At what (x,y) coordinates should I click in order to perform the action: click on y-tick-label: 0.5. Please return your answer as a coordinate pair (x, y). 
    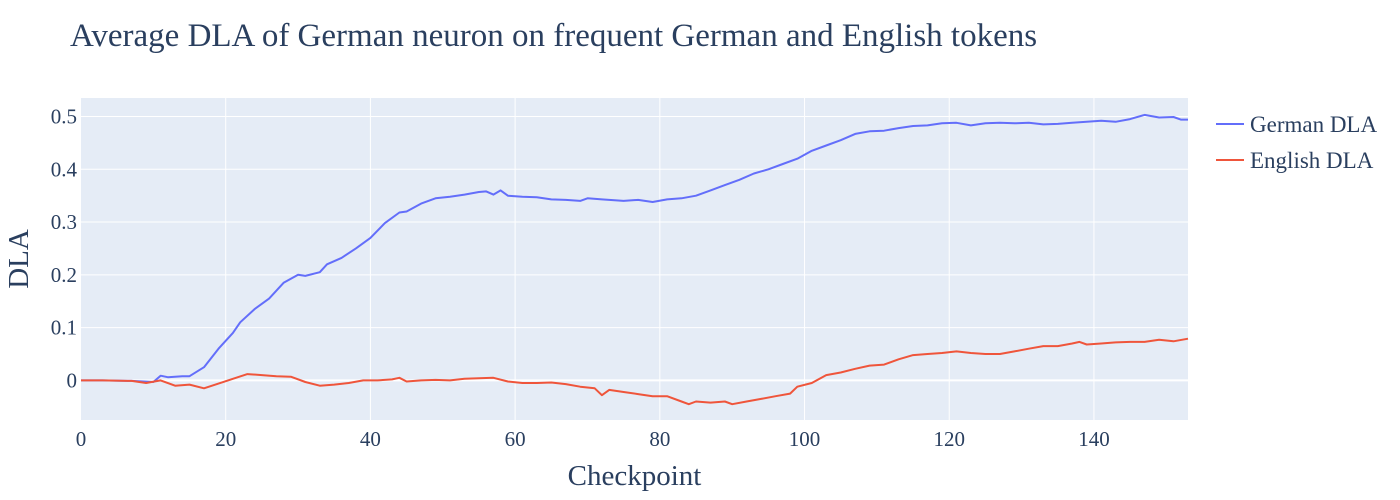
    Looking at the image, I should click on (64, 116).